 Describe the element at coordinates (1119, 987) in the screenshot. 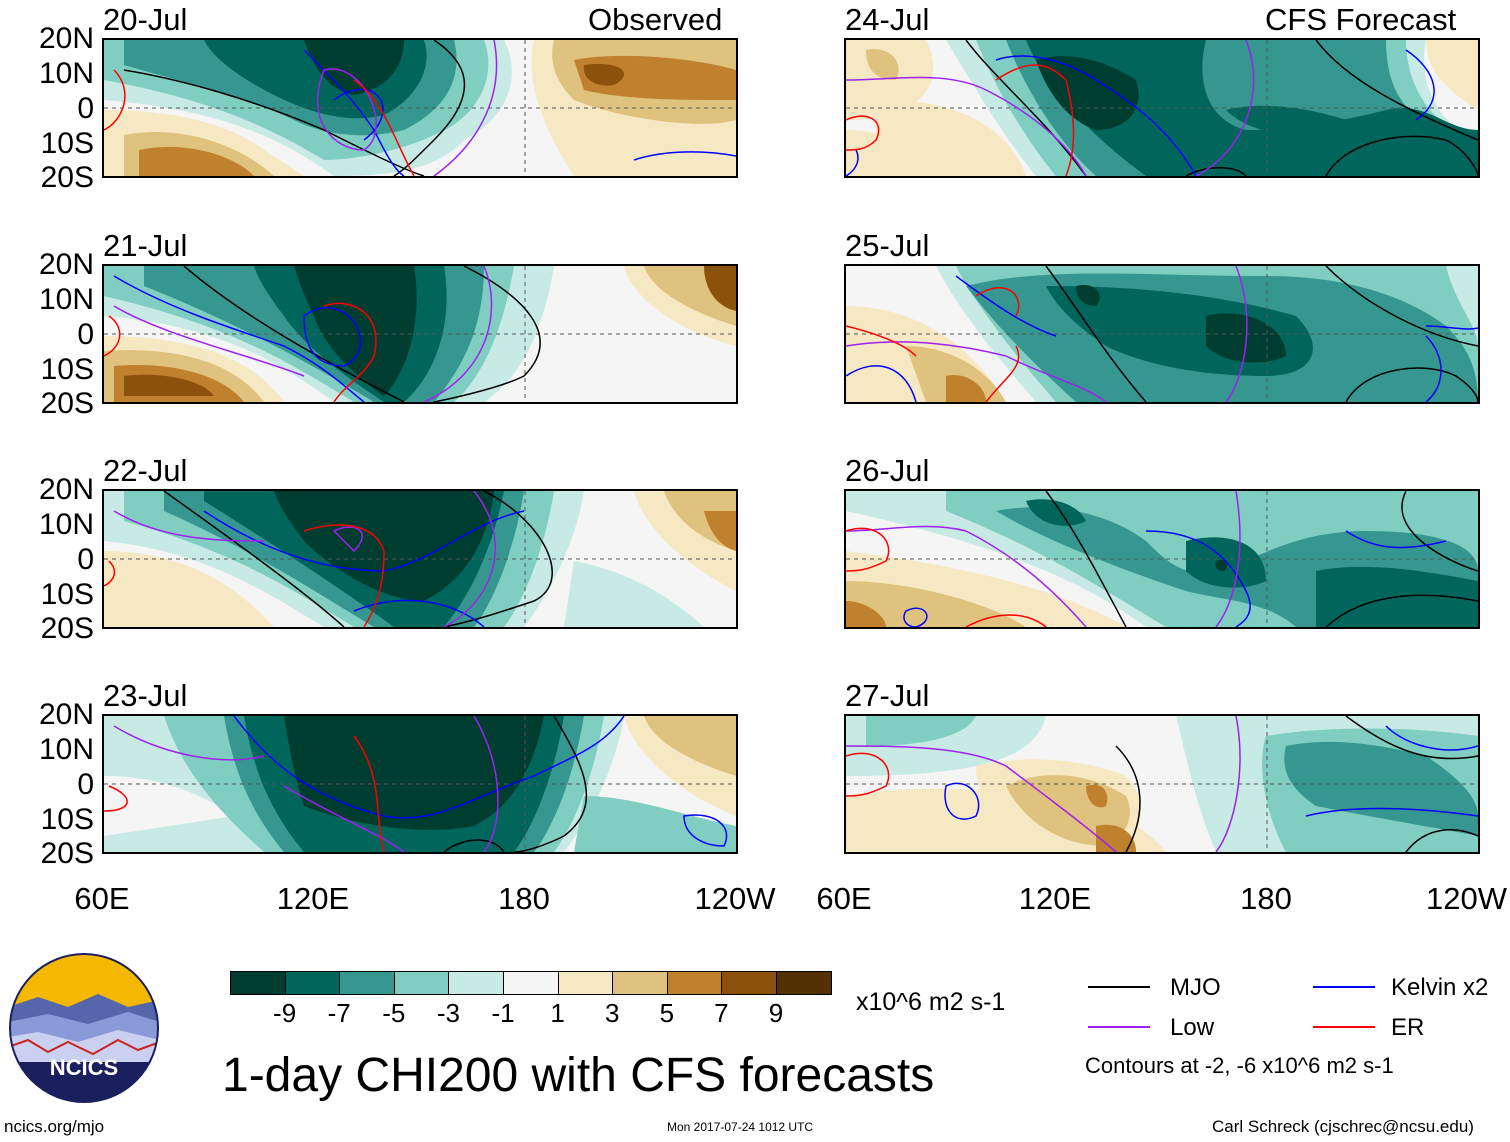

I see `legend-line-mjo` at that location.